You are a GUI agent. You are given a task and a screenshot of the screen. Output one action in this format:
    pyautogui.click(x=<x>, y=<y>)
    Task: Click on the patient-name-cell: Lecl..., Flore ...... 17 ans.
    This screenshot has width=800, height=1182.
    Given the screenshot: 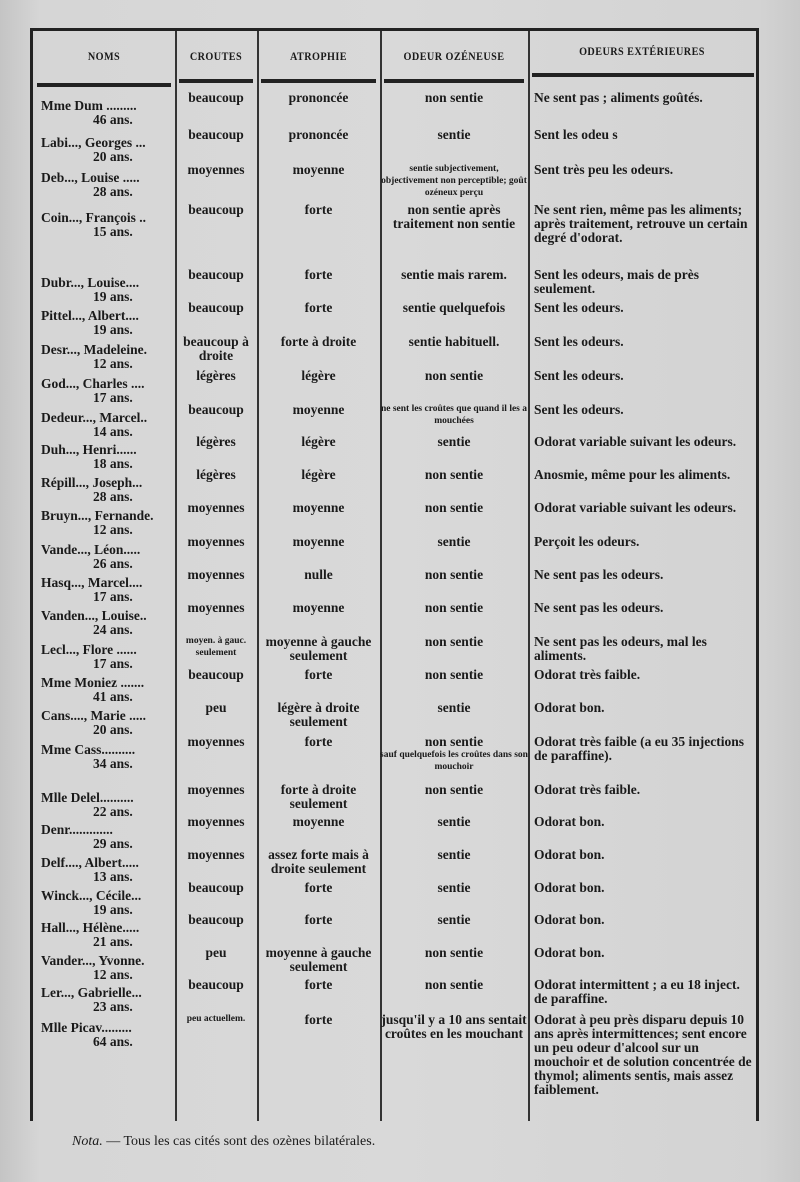 What is the action you would take?
    pyautogui.click(x=108, y=657)
    